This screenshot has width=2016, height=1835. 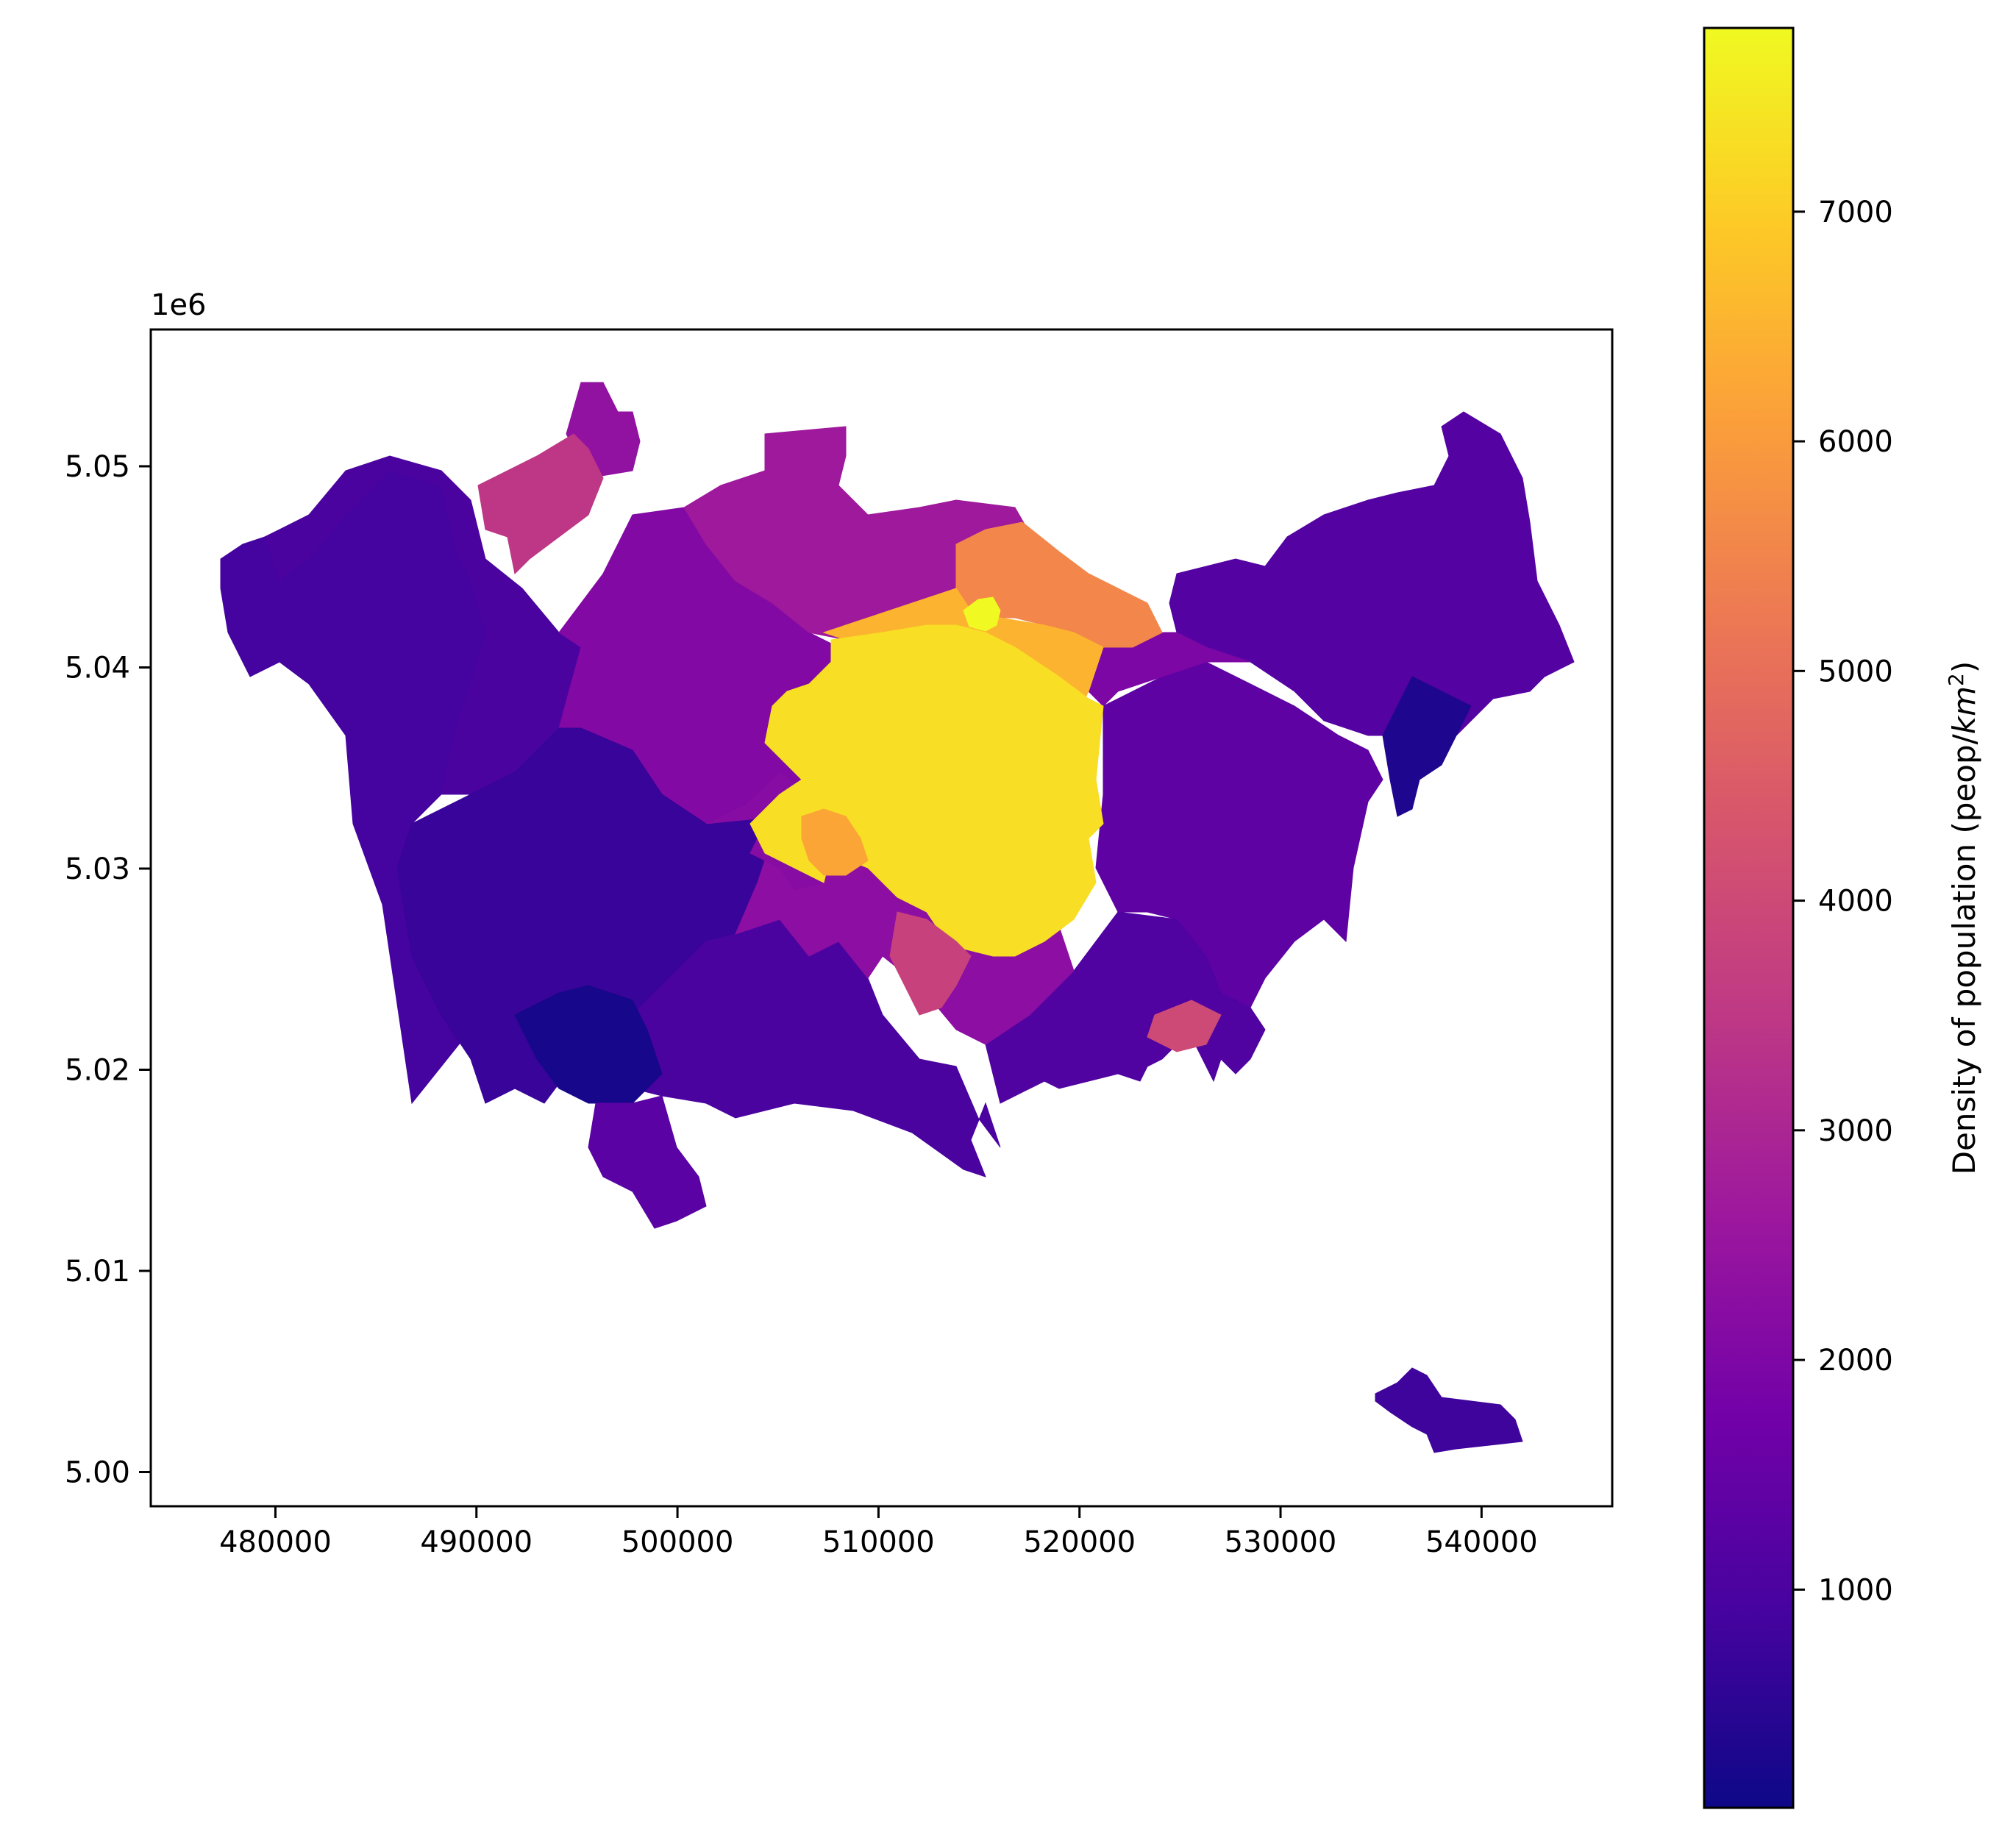 I want to click on colorbar-tick-label: 6000, so click(x=1855, y=442).